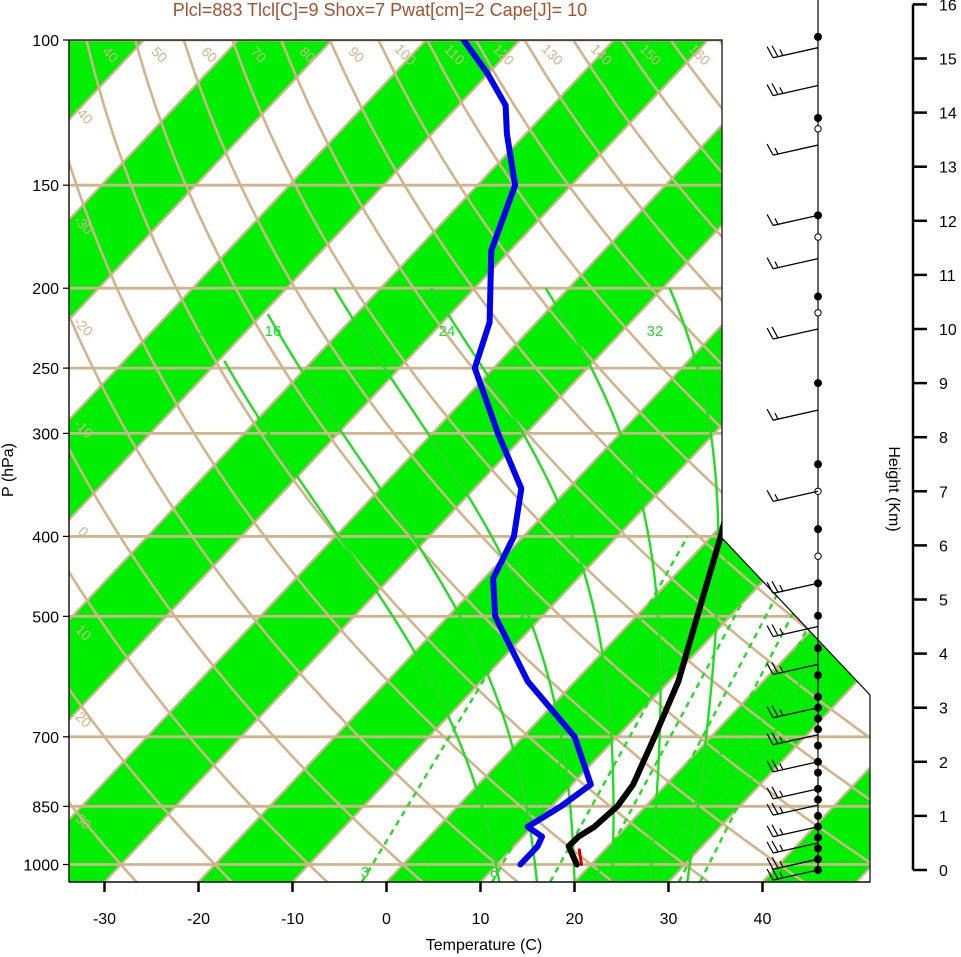 Image resolution: width=961 pixels, height=957 pixels. Describe the element at coordinates (45, 434) in the screenshot. I see `pressure-tick-label: 300` at that location.